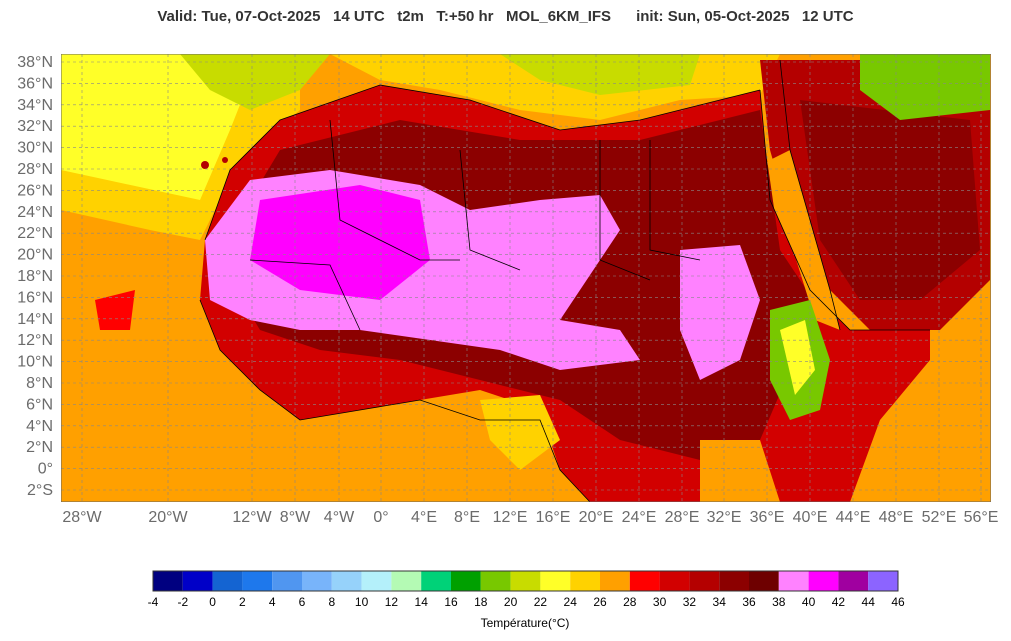  What do you see at coordinates (740, 471) in the screenshot?
I see `east-africa-lakes` at bounding box center [740, 471].